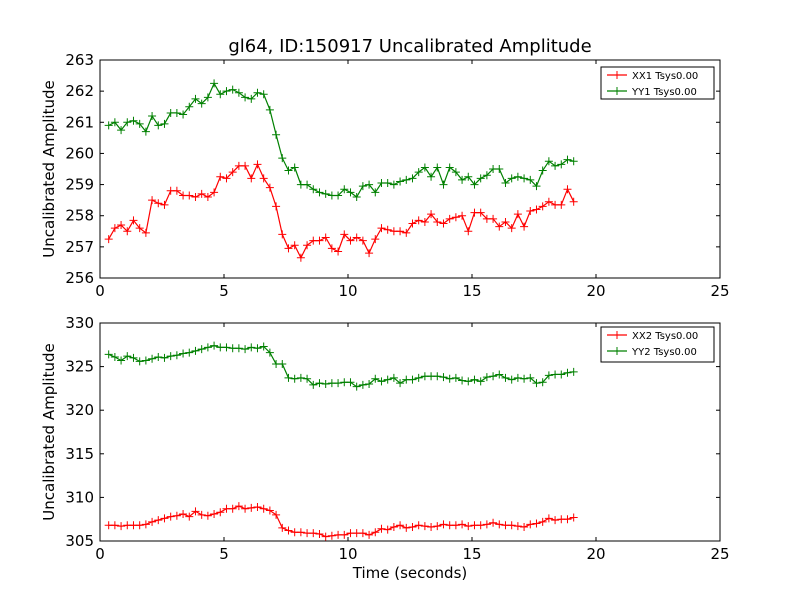  I want to click on top-legend-marker-xx1, so click(617, 75).